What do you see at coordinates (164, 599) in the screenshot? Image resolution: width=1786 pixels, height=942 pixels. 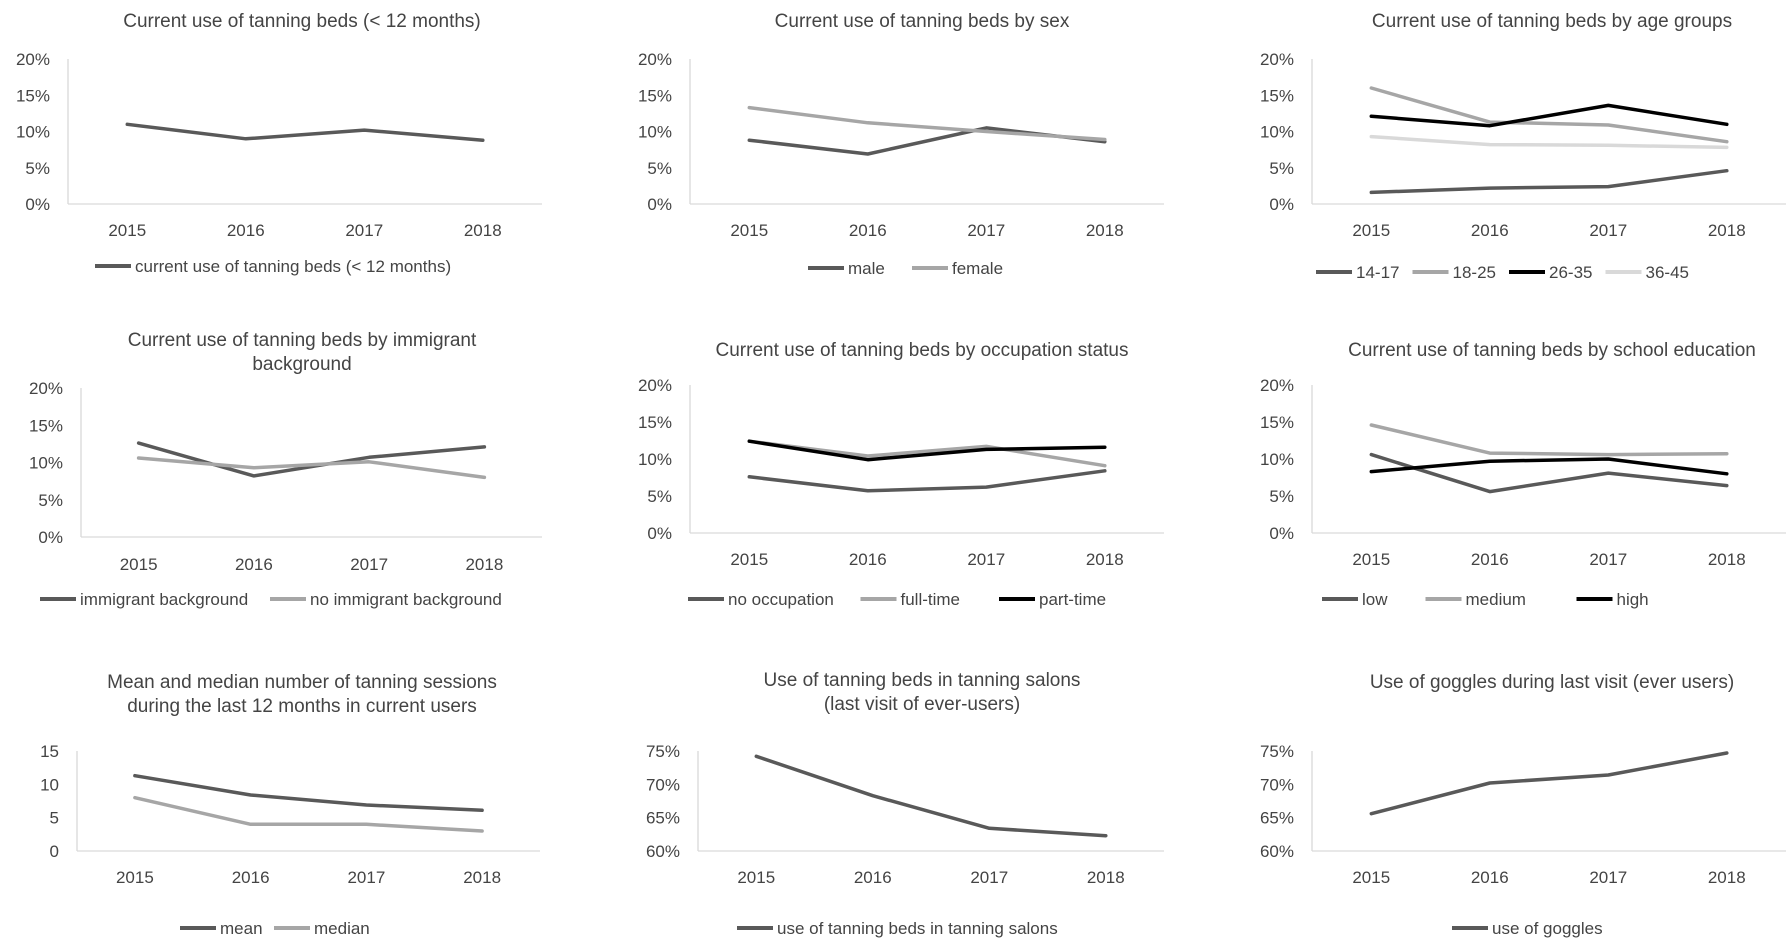 I see `legend-label-immigrant-background: immigrant background` at bounding box center [164, 599].